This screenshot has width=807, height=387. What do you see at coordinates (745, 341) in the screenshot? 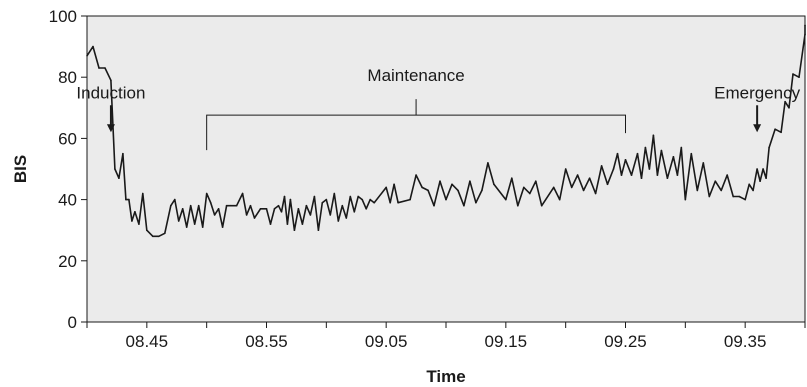
I see `x-tick-label: 09.35` at bounding box center [745, 341].